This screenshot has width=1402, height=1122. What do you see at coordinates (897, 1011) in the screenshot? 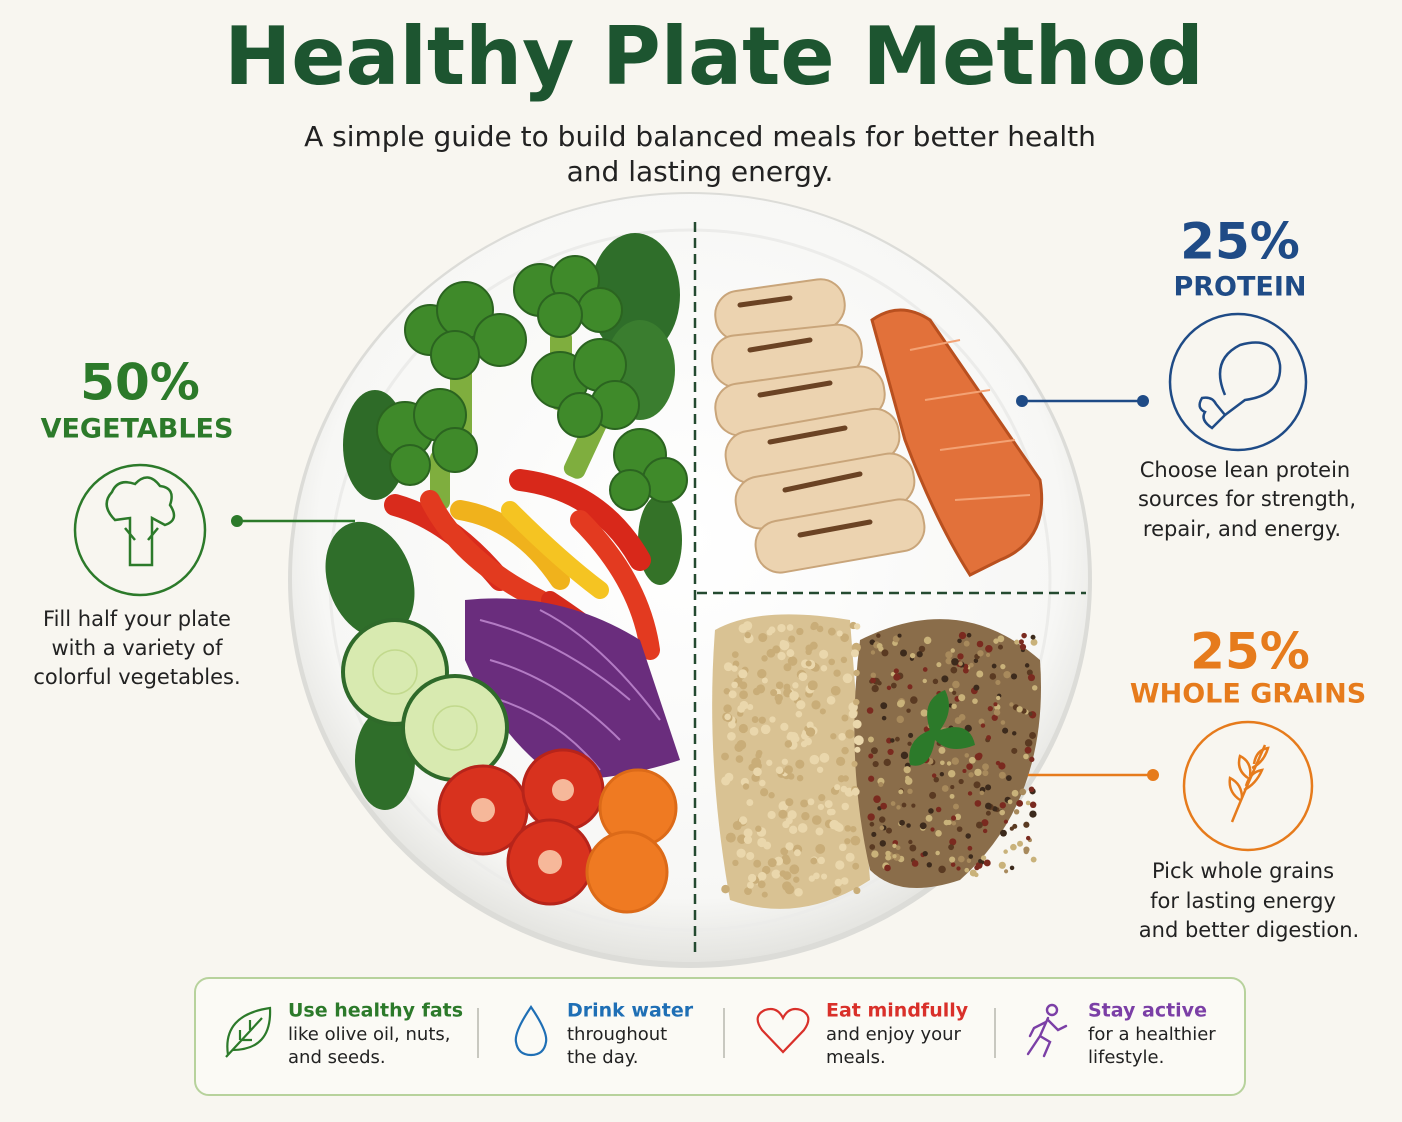
I see `tip-title: Eat mindfully` at bounding box center [897, 1011].